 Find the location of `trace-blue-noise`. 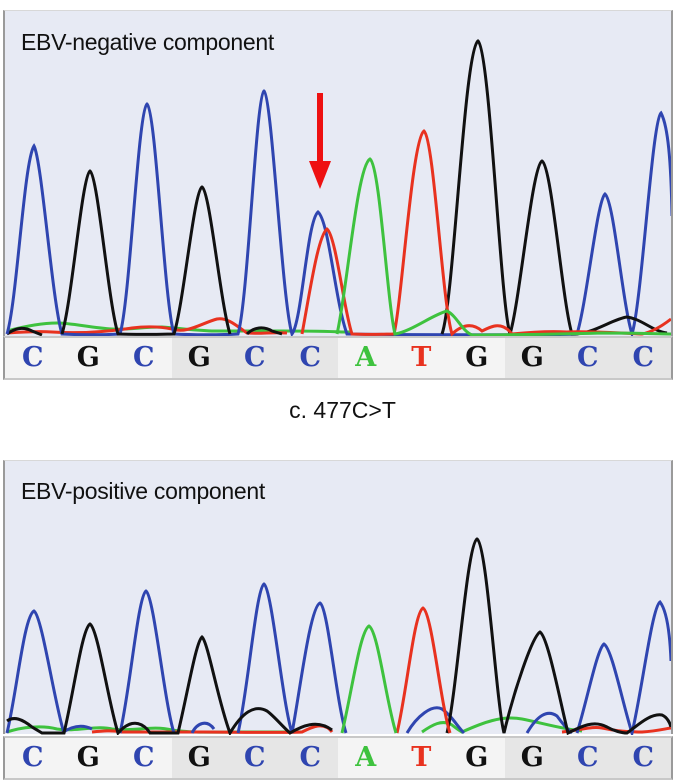

trace-blue-noise is located at coordinates (317, 720).